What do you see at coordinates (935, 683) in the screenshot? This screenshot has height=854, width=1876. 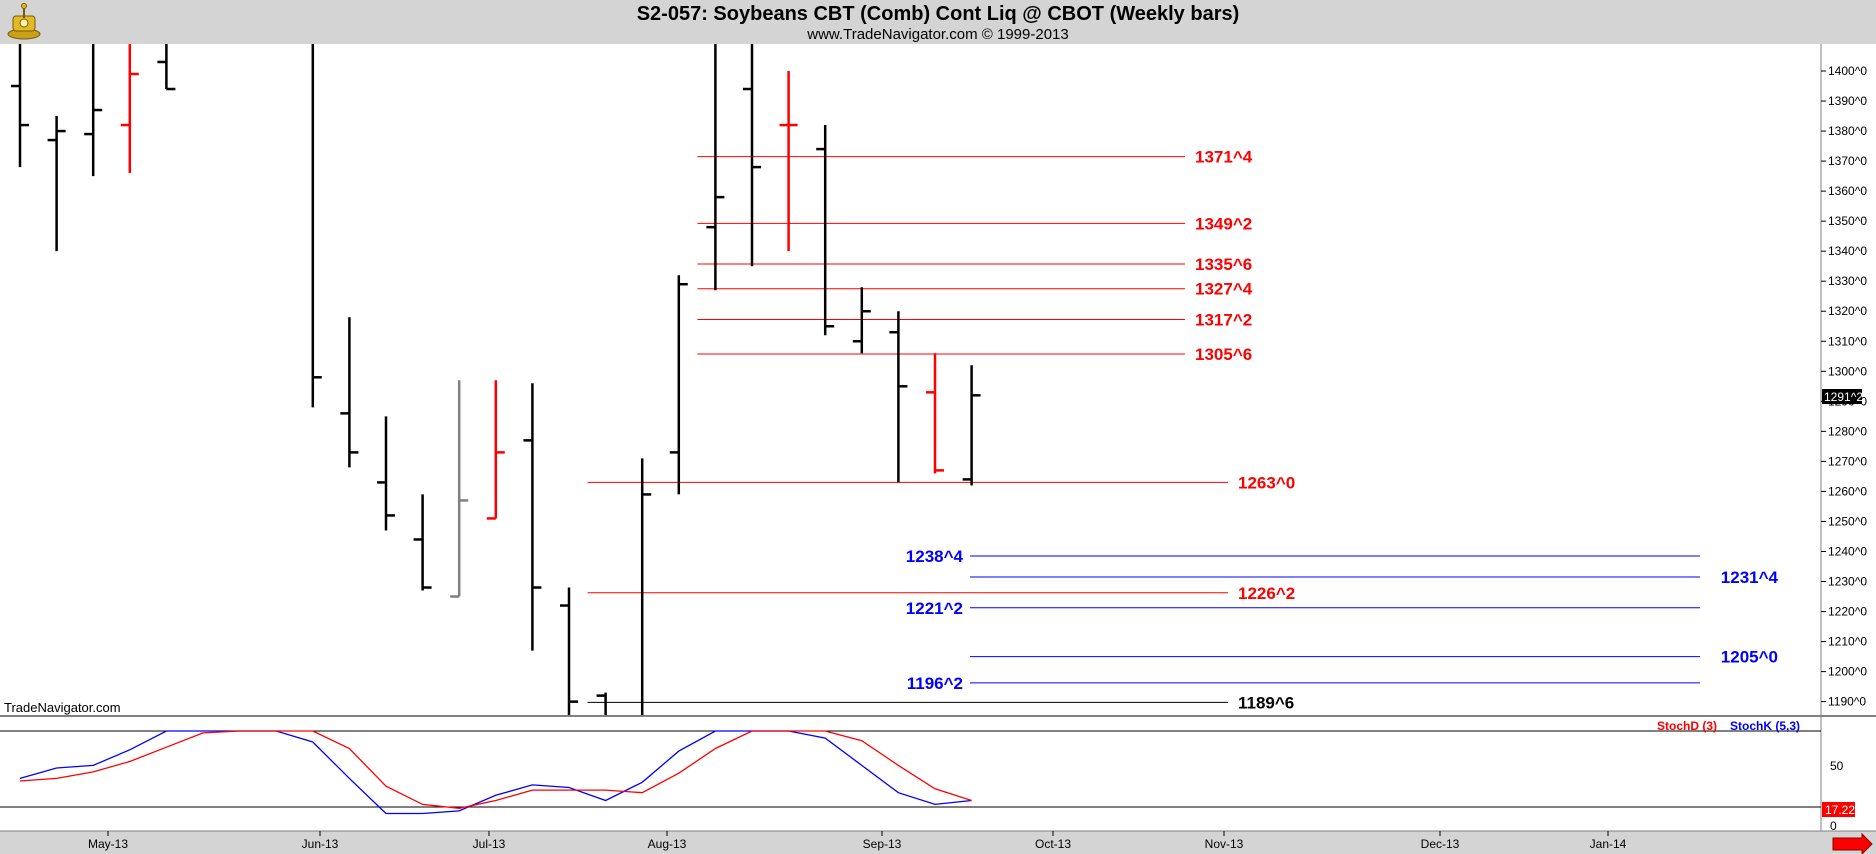 I see `level-label: 1196^2` at bounding box center [935, 683].